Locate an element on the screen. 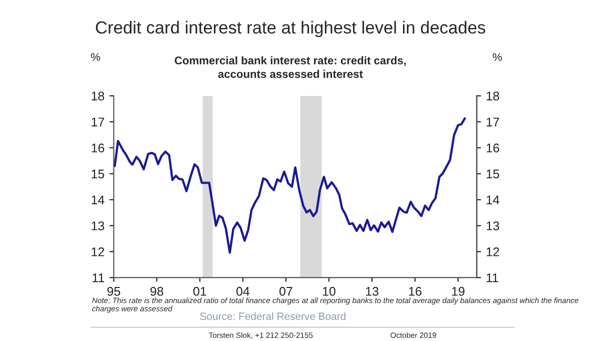 This screenshot has height=341, width=605. y-tick-label: 17 is located at coordinates (98, 122).